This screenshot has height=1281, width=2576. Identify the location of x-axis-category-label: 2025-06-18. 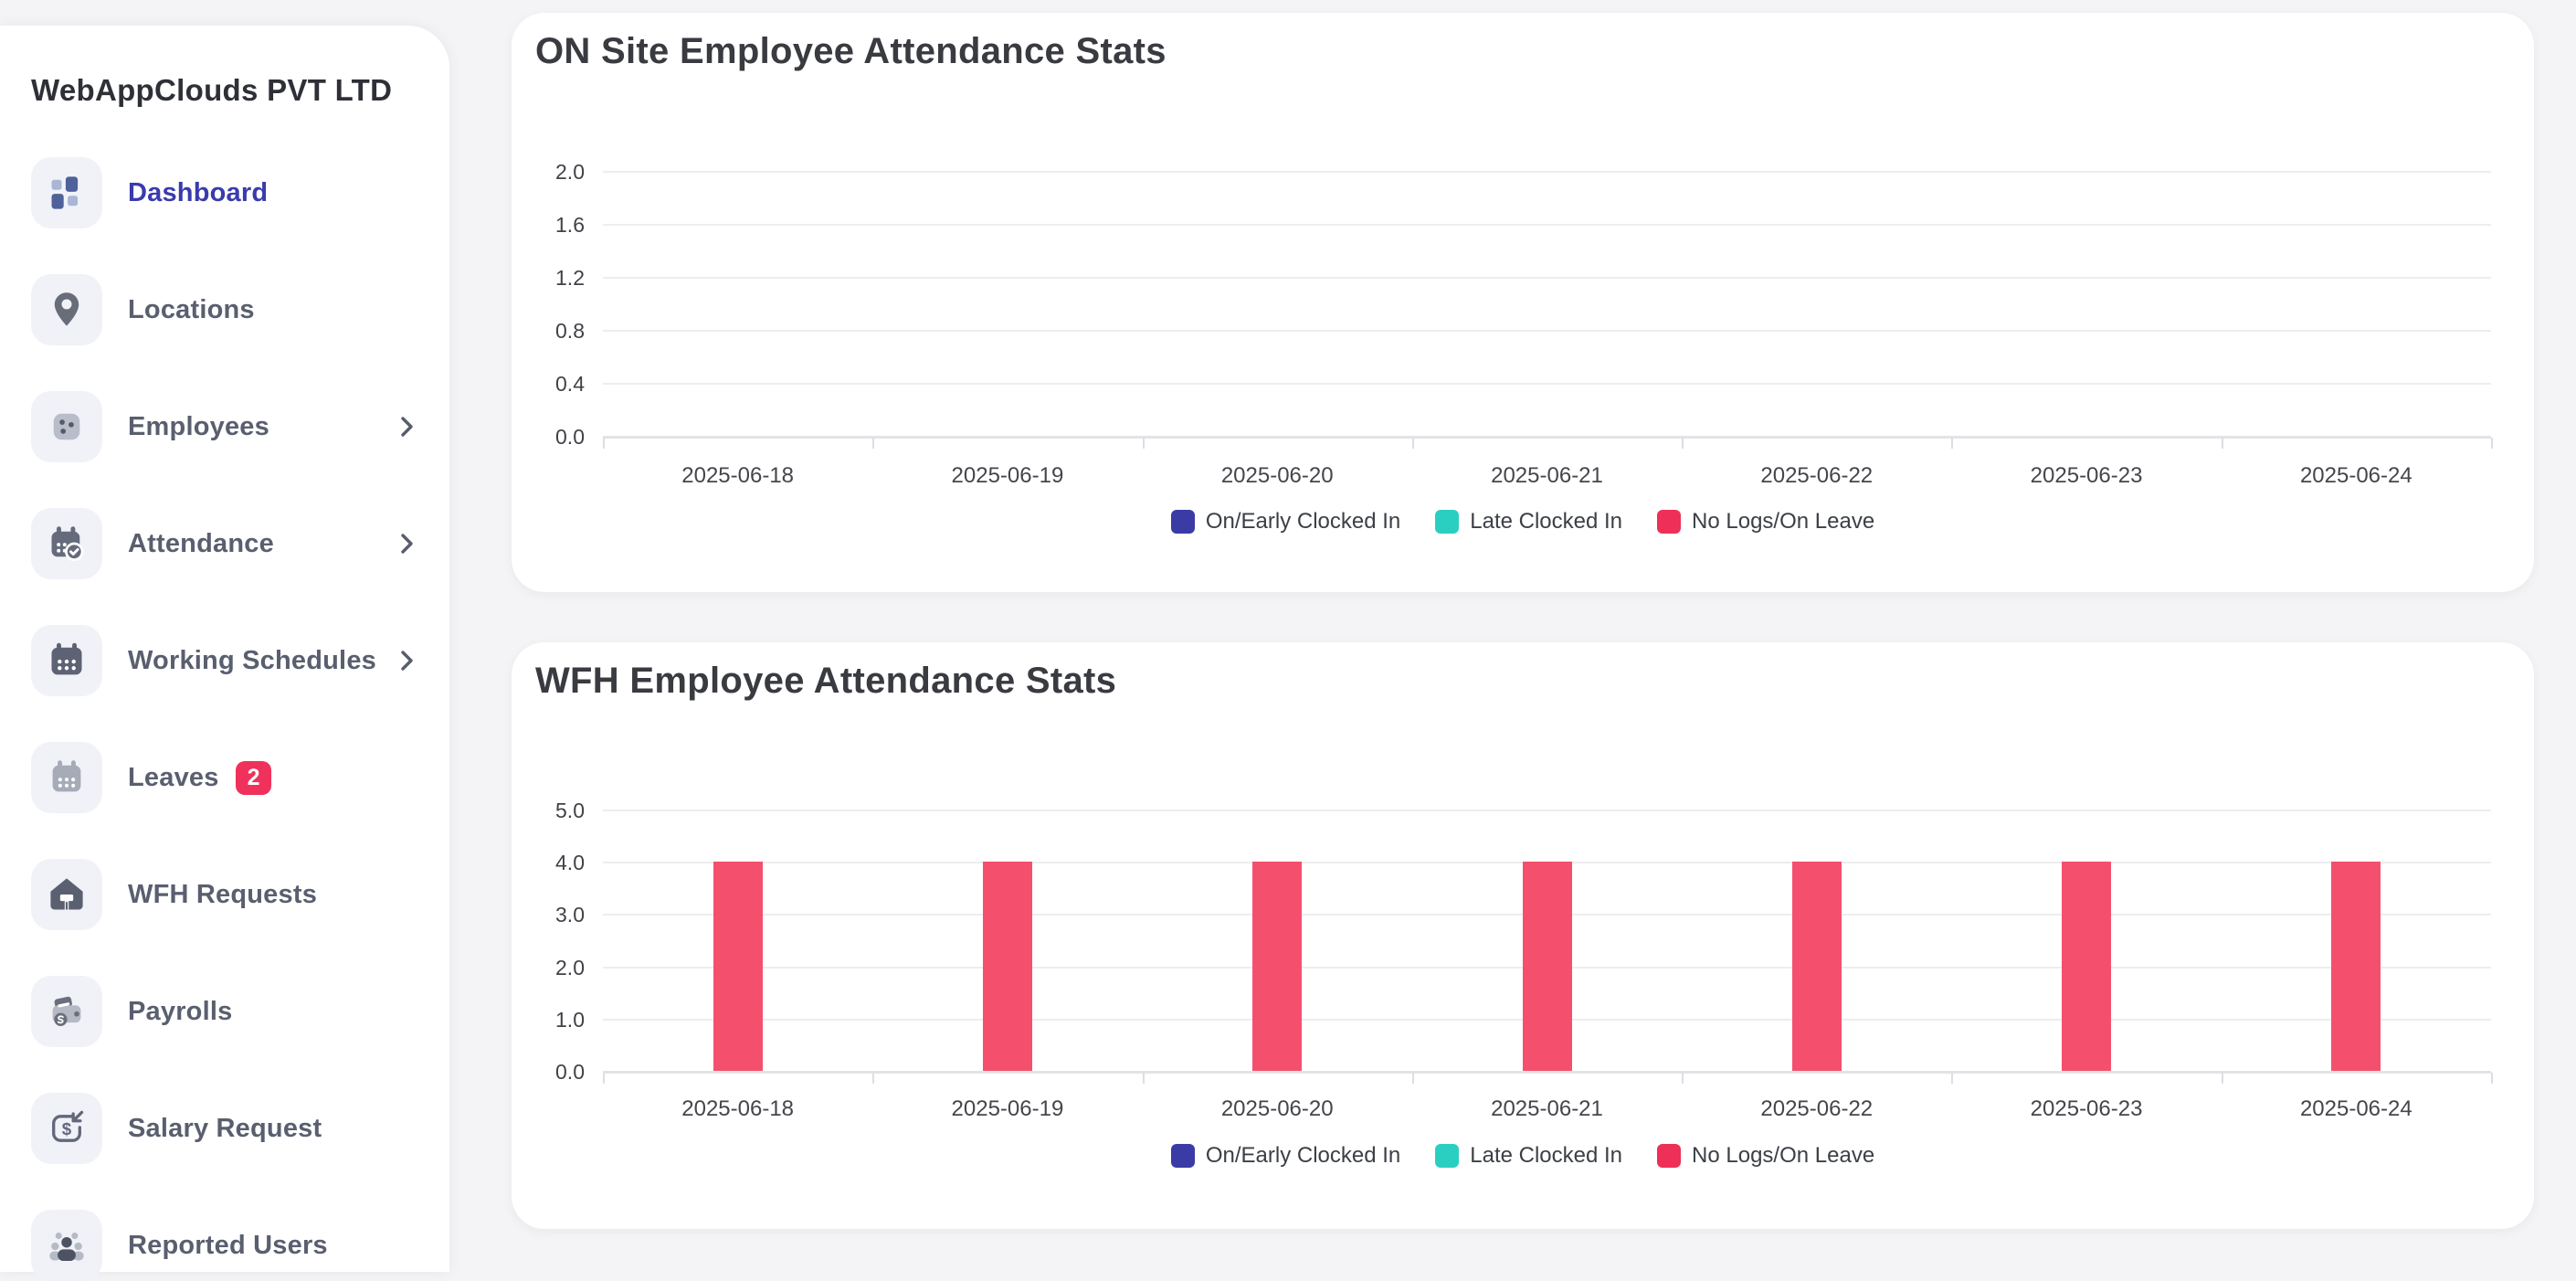
(738, 1109).